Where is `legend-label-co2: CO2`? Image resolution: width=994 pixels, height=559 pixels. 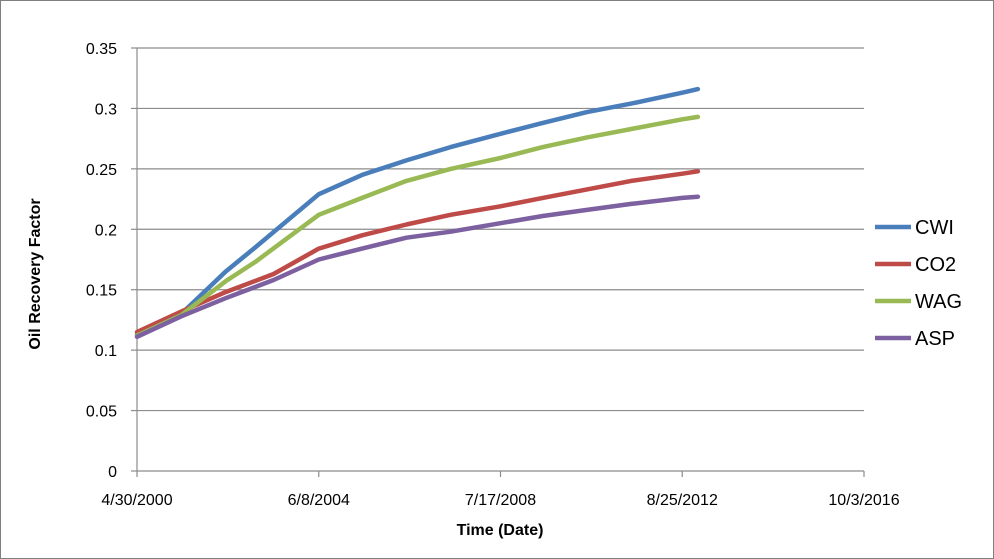
legend-label-co2: CO2 is located at coordinates (935, 265).